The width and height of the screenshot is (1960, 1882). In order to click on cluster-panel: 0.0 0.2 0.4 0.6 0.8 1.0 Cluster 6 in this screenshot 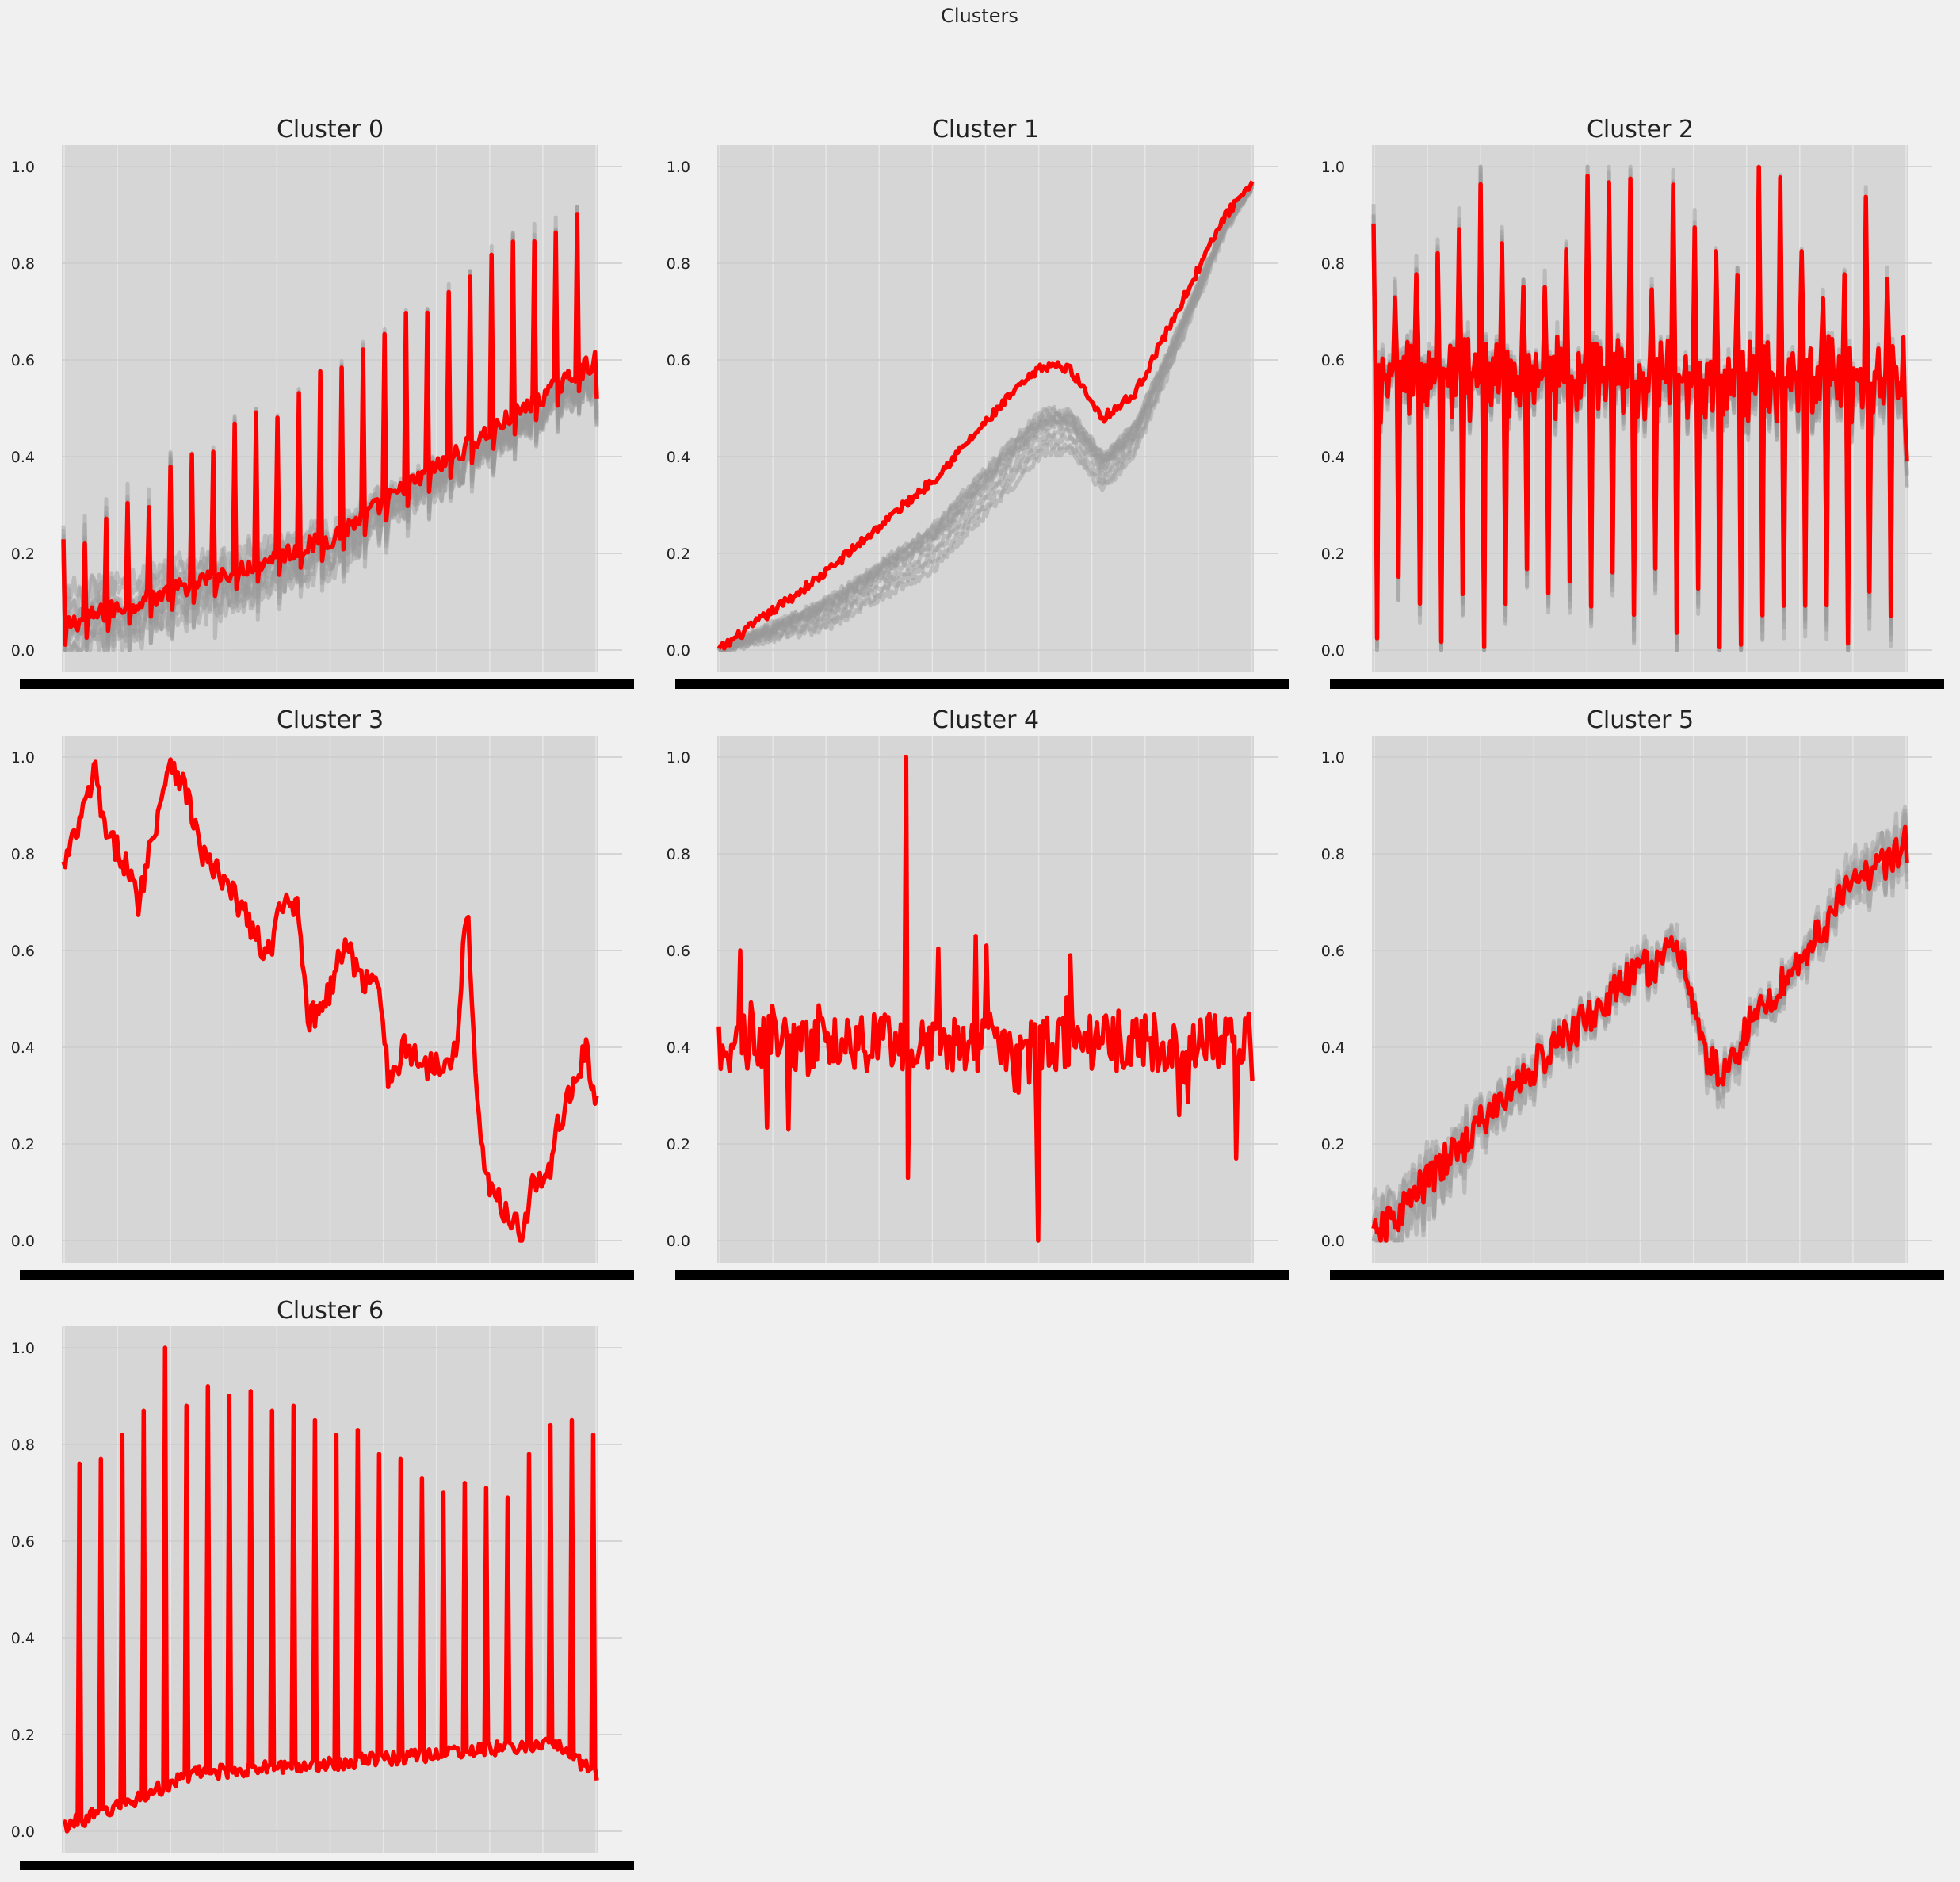, I will do `click(323, 1583)`.